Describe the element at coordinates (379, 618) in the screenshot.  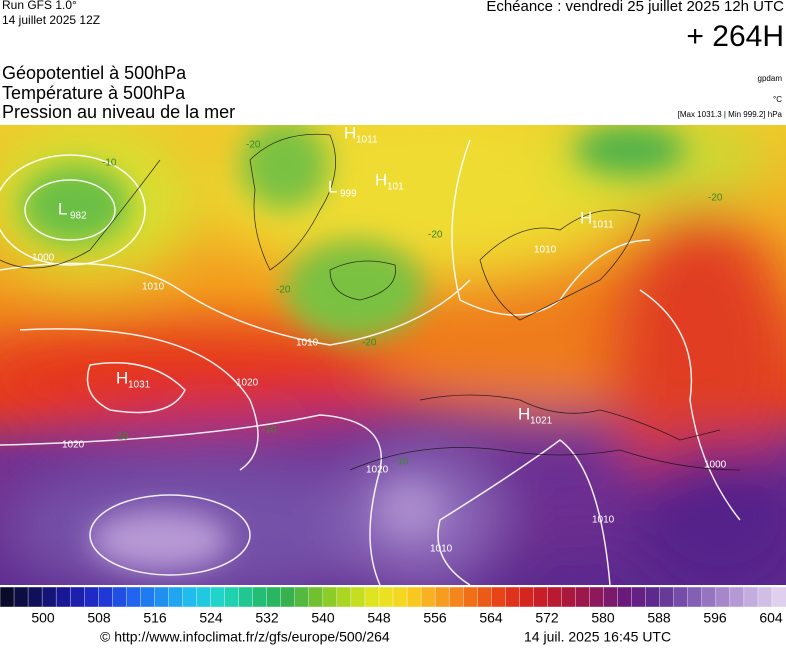
I see `colorbar-tick-label: 548` at that location.